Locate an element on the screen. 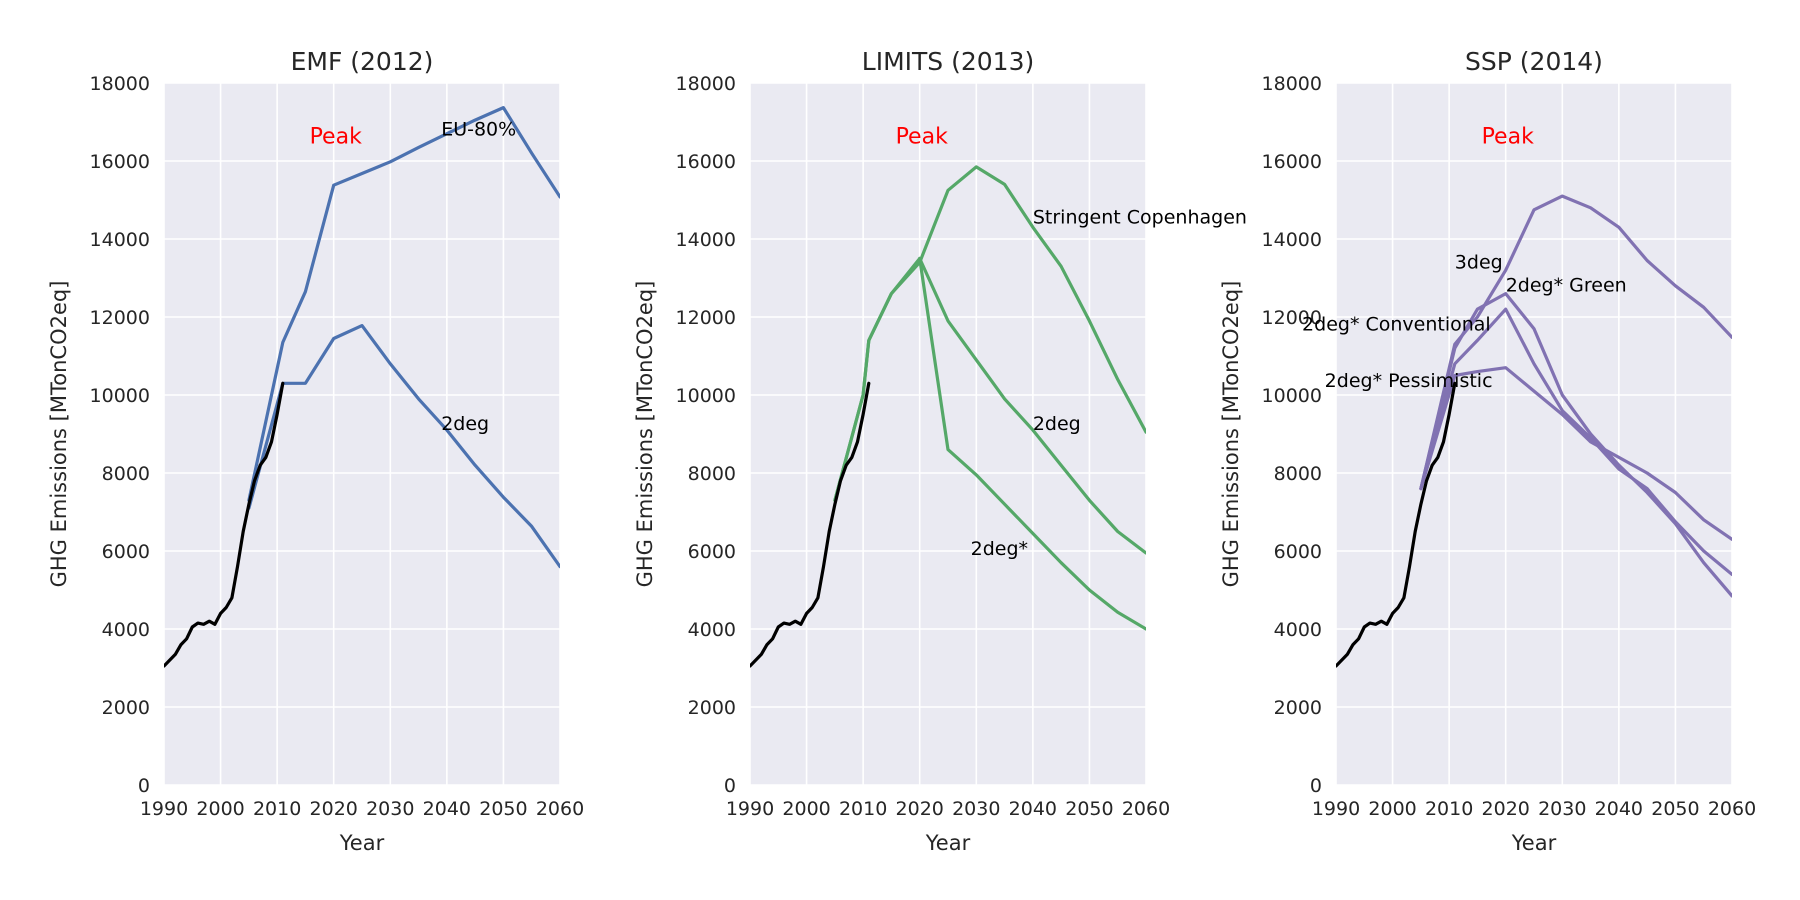  series-annotation: 2deg* Pessimistic is located at coordinates (1409, 381).